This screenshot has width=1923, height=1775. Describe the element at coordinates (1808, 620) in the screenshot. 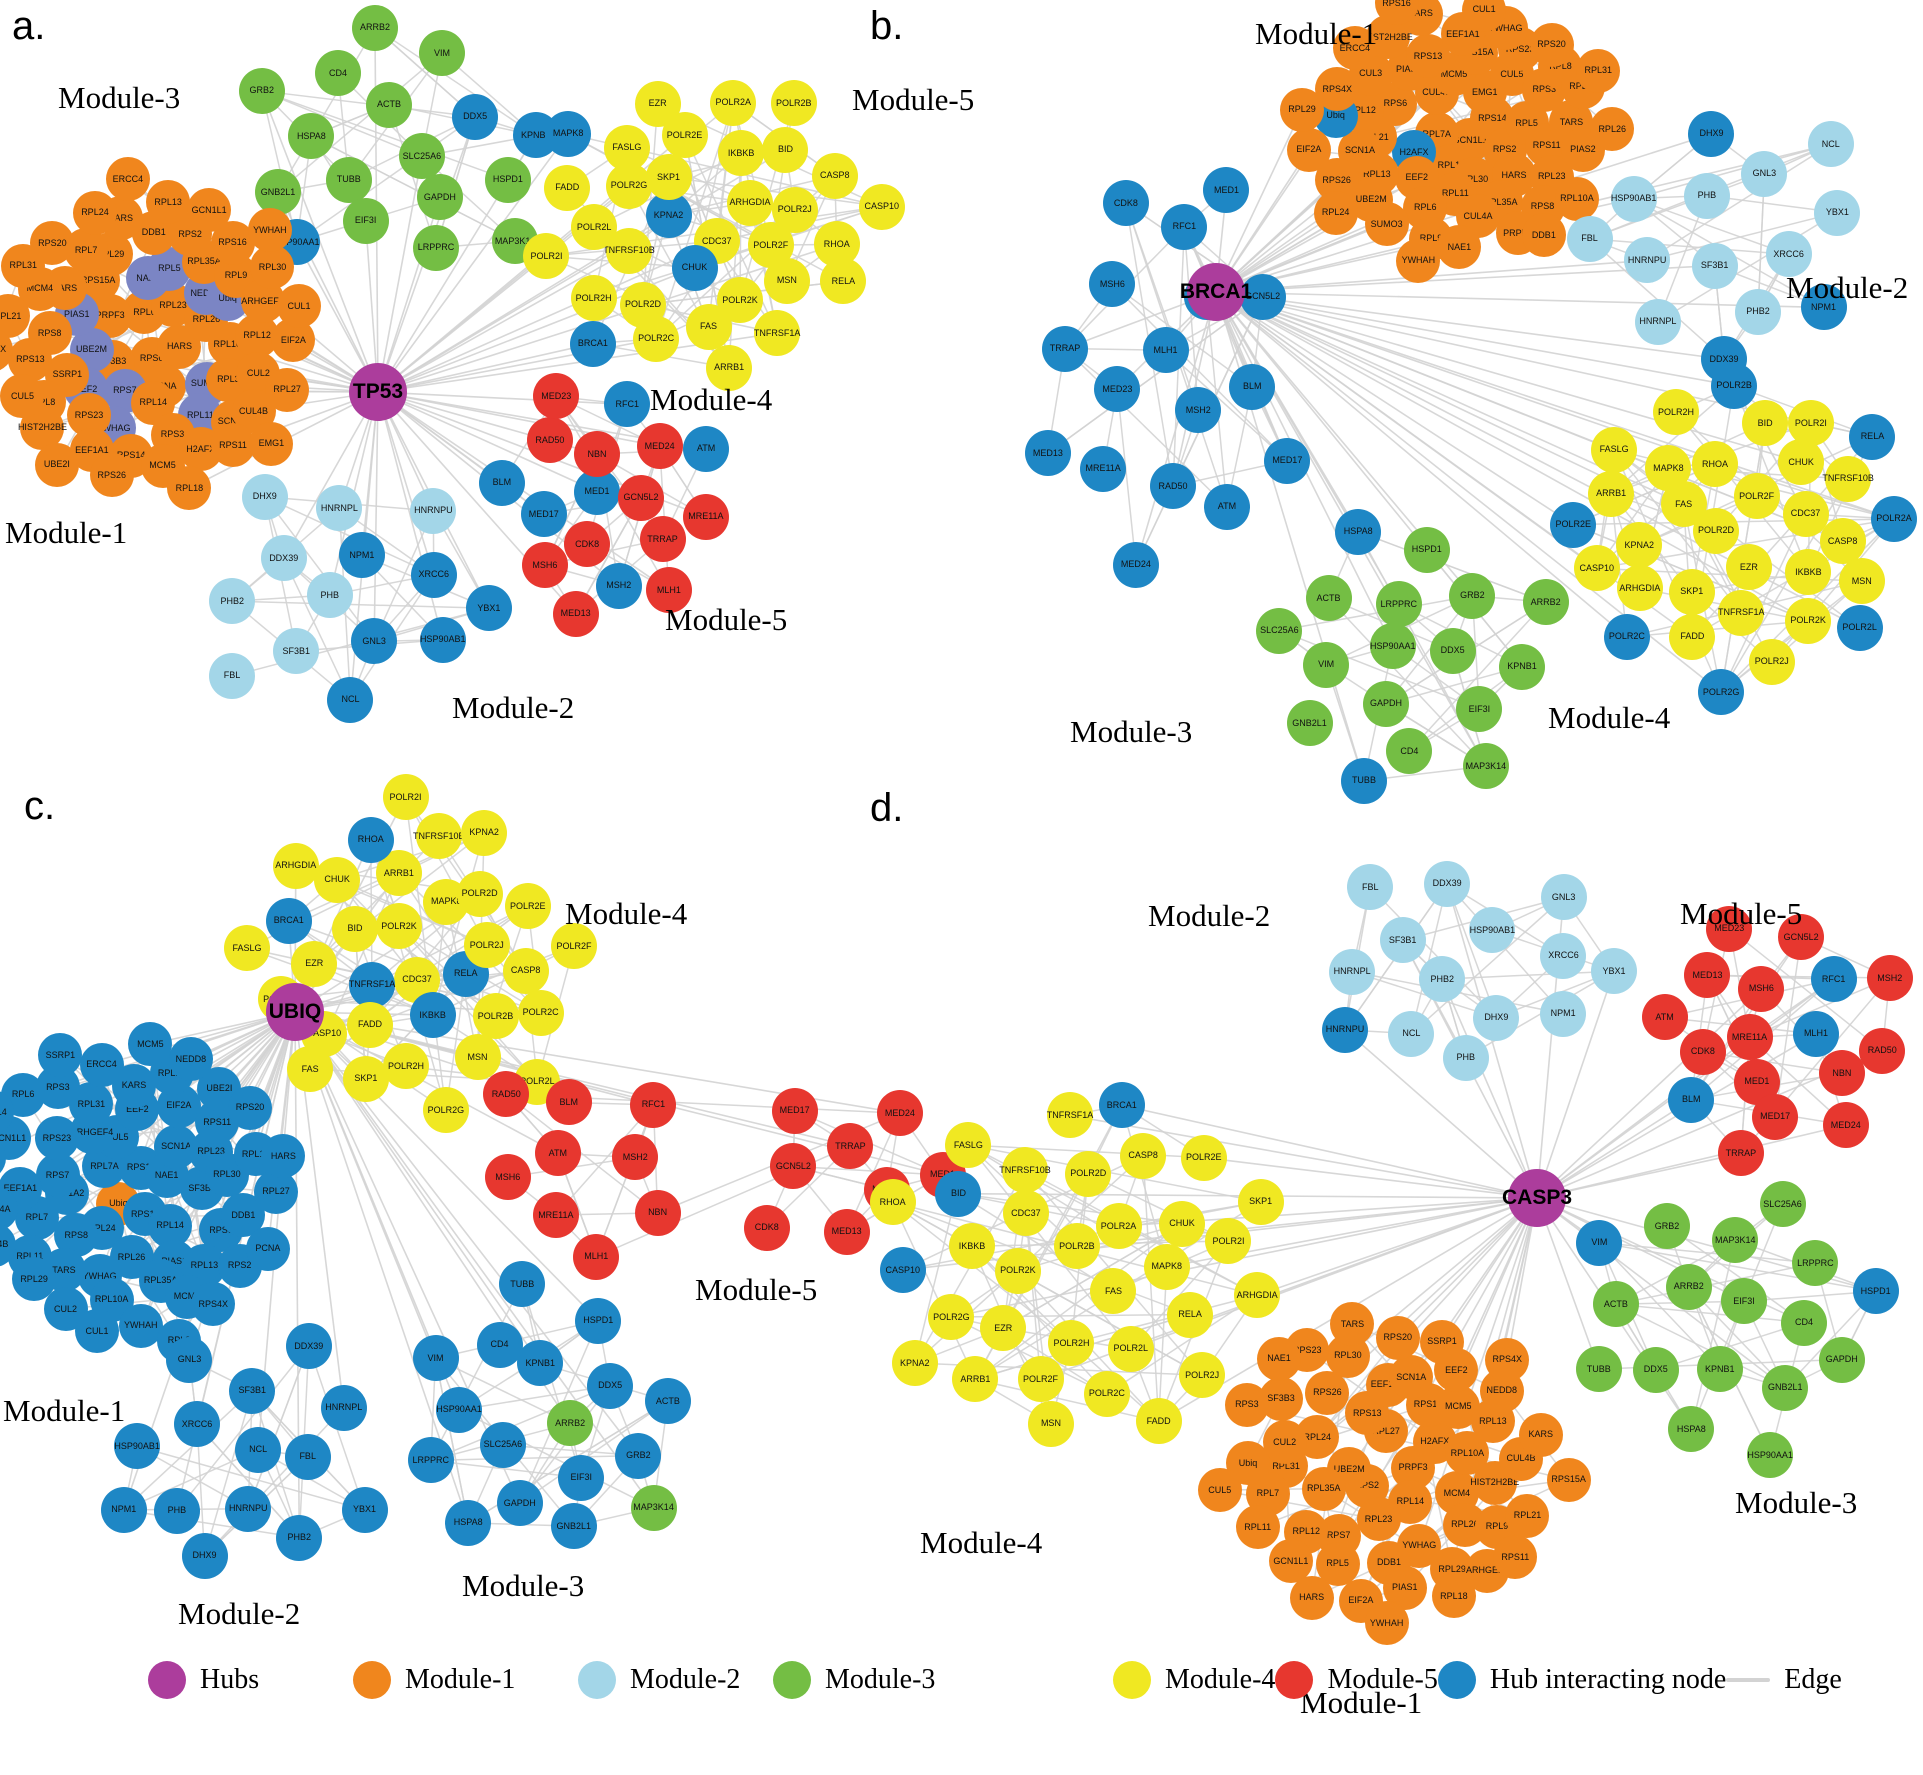

I see `node-polr2k: POLR2K` at that location.